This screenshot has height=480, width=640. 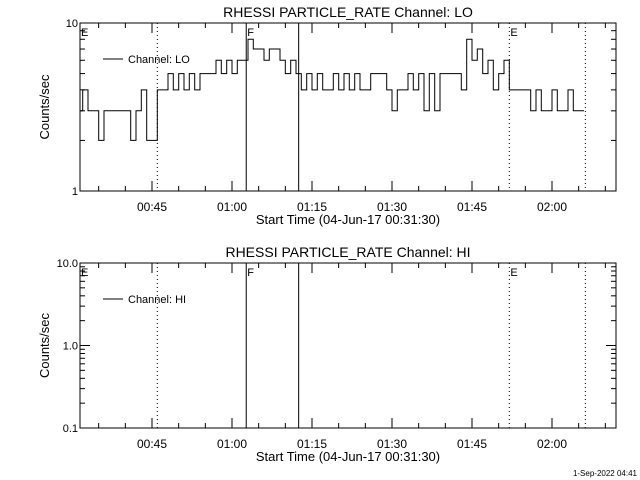 What do you see at coordinates (157, 300) in the screenshot?
I see `legend-label: Channel: HI` at bounding box center [157, 300].